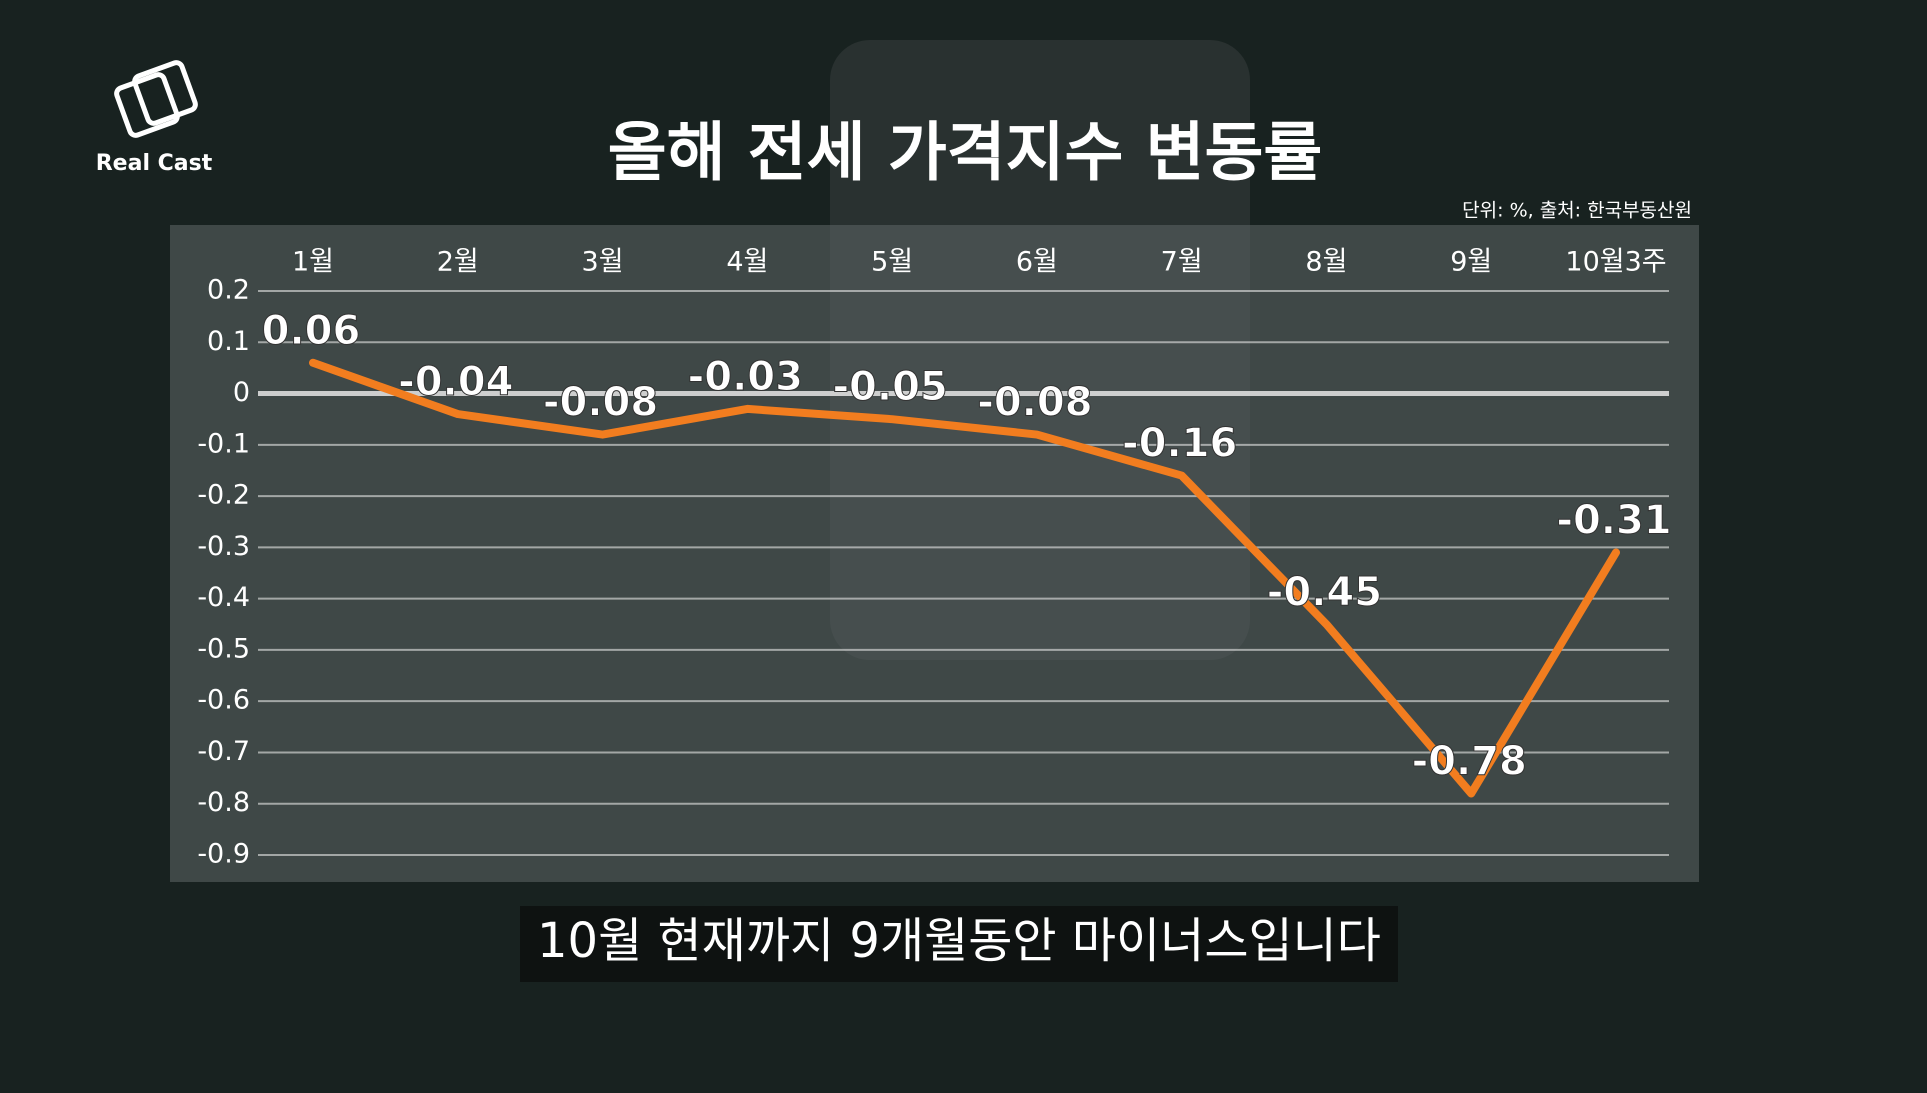  What do you see at coordinates (1037, 262) in the screenshot?
I see `x-tick-label: 6월` at bounding box center [1037, 262].